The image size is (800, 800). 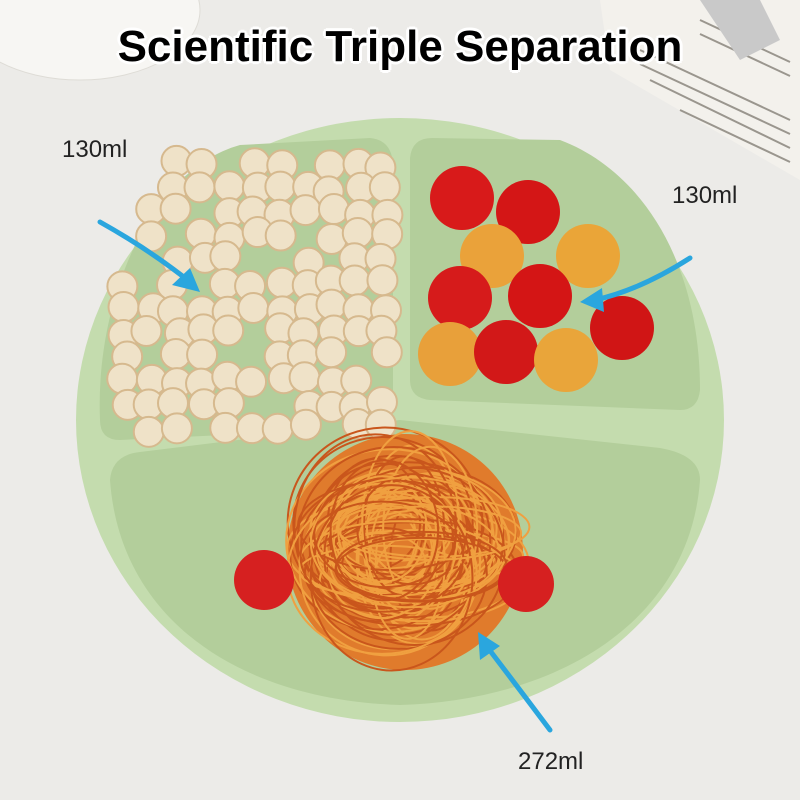 I want to click on cracker-balls, so click(x=255, y=296).